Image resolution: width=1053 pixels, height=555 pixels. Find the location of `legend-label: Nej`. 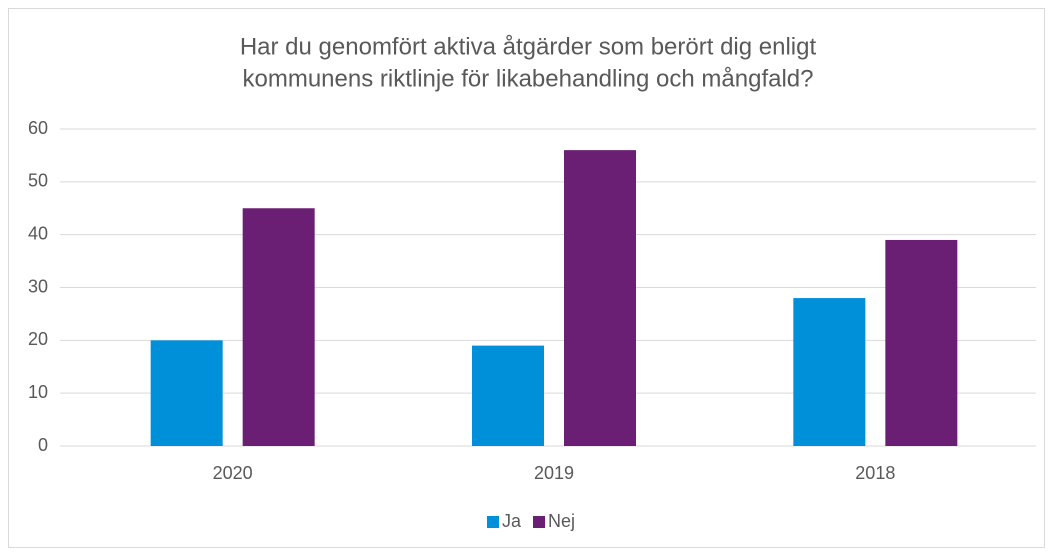

legend-label: Nej is located at coordinates (561, 521).